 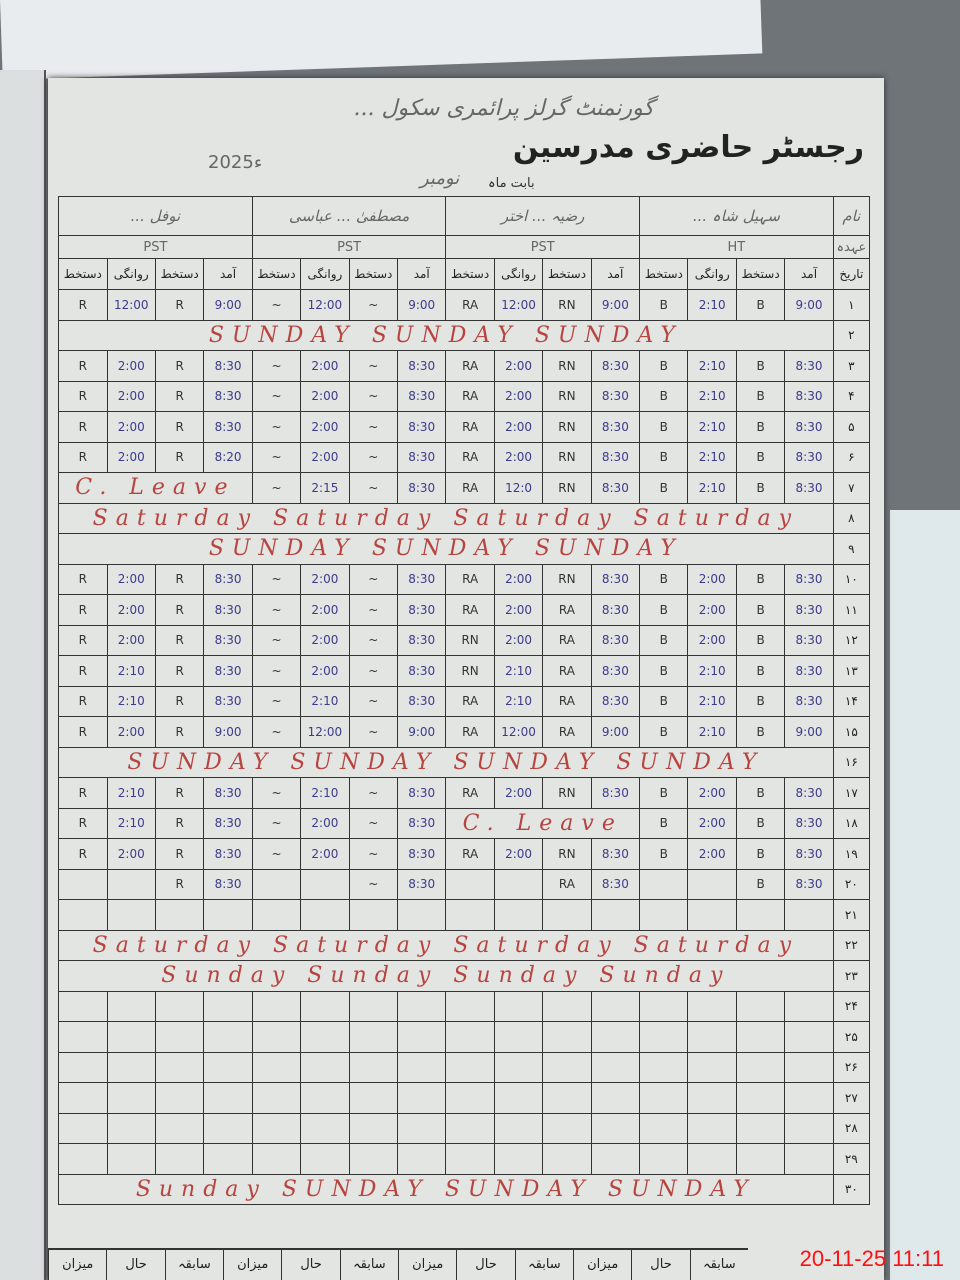 I want to click on table-row: ۲۰ 8:30 B 8:30 RA 8:30 ~8:30 R, so click(x=464, y=884).